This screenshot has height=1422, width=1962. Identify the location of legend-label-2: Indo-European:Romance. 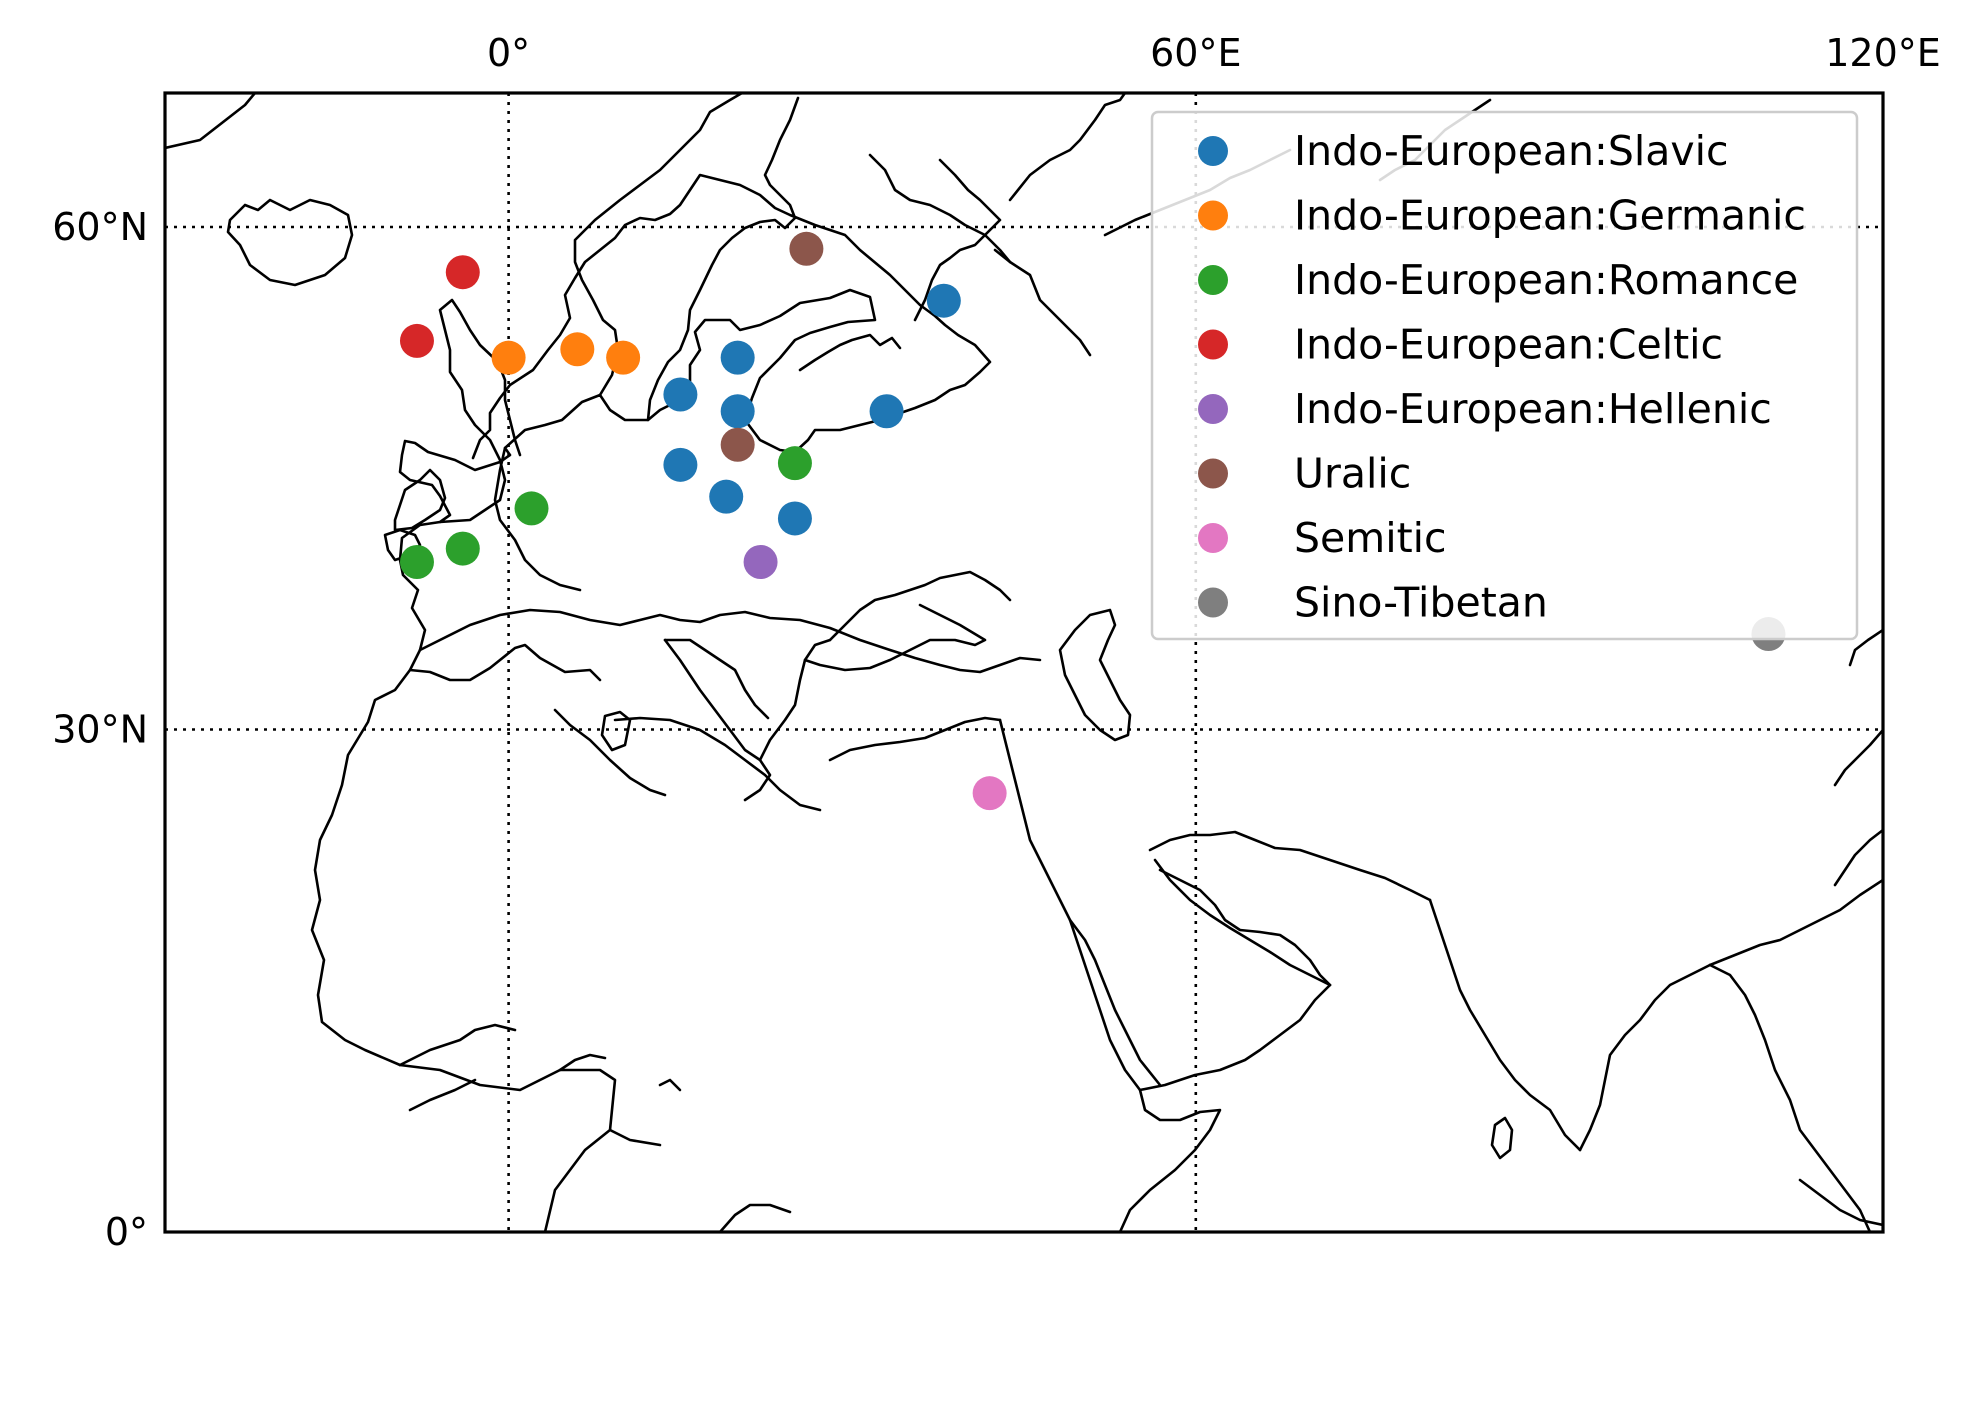
(1546, 280).